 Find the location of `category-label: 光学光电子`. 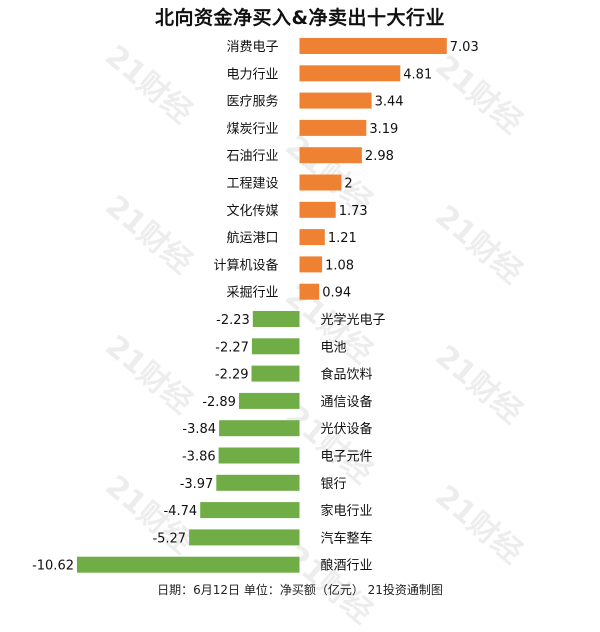

category-label: 光学光电子 is located at coordinates (353, 320).